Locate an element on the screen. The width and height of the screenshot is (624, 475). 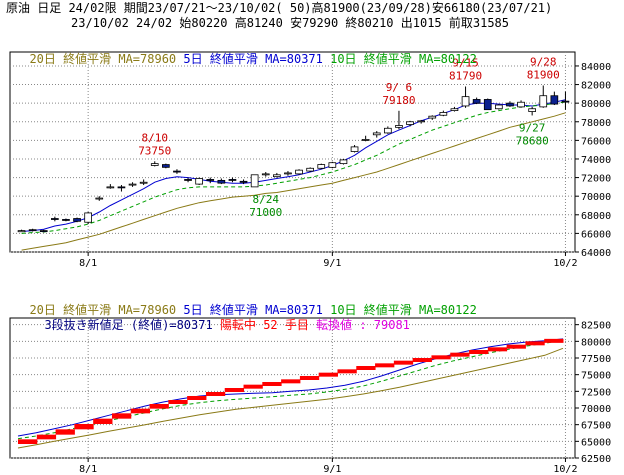
y-tick-label: 64000 is located at coordinates (596, 253).